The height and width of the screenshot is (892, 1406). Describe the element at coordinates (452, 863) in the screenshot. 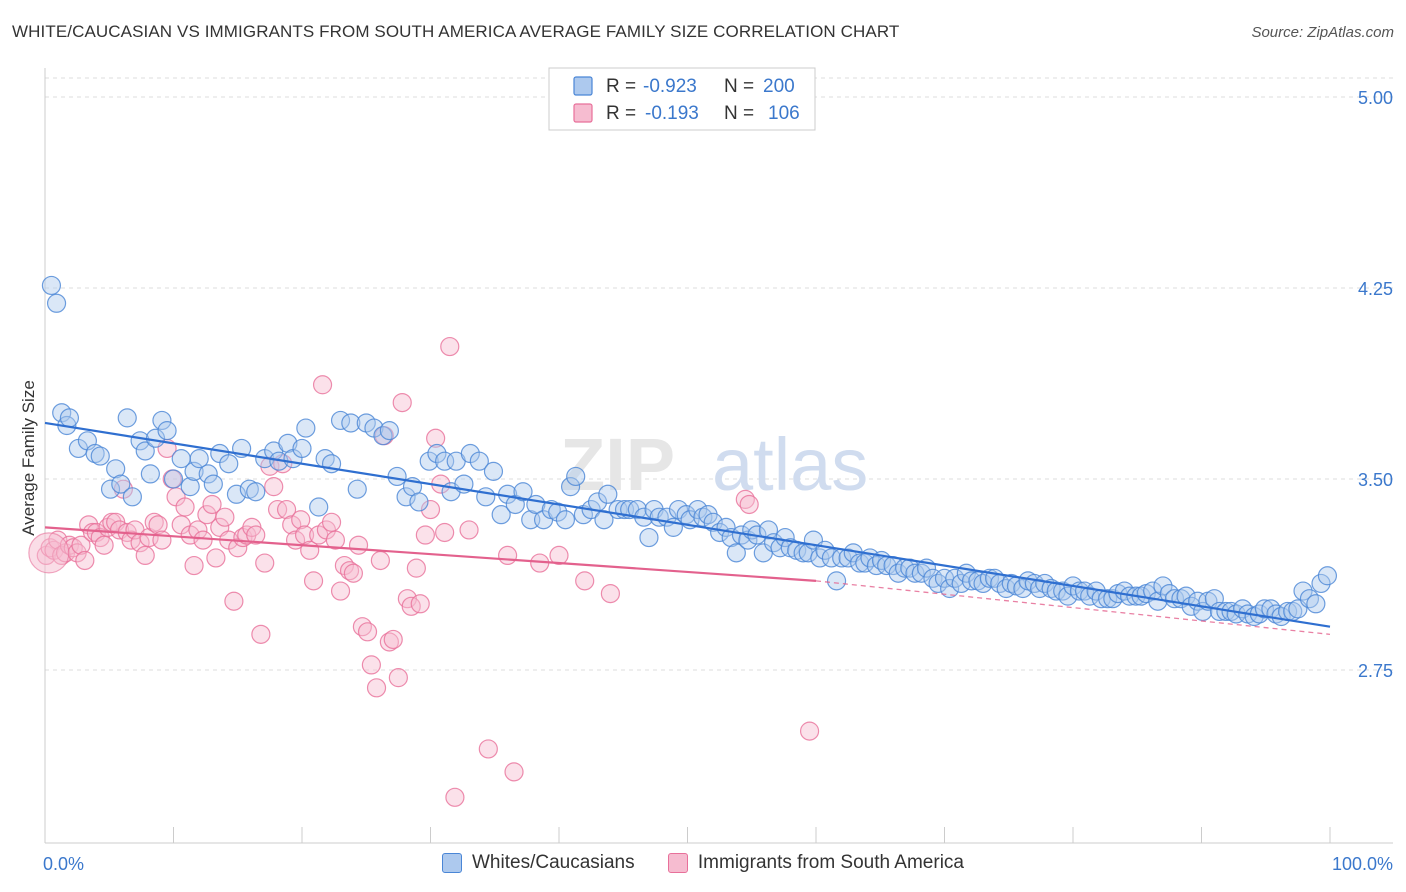

I see `legend-swatch-whites` at that location.